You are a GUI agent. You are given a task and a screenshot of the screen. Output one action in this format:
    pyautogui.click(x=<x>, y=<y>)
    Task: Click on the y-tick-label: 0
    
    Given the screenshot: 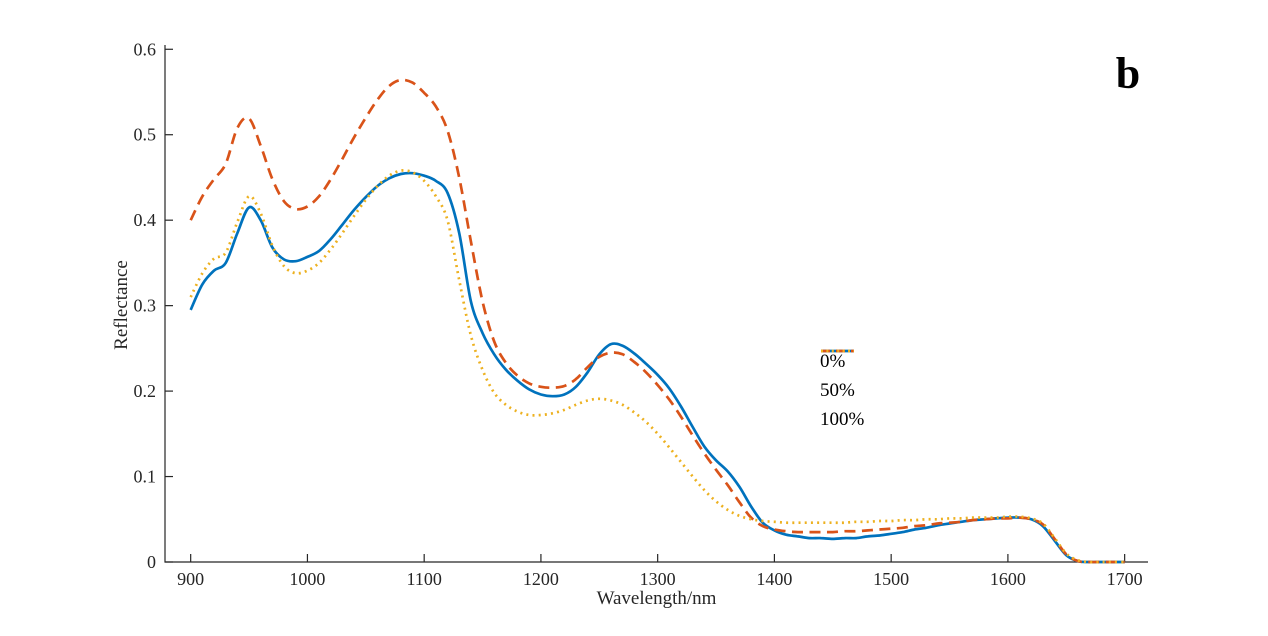 What is the action you would take?
    pyautogui.click(x=151, y=562)
    